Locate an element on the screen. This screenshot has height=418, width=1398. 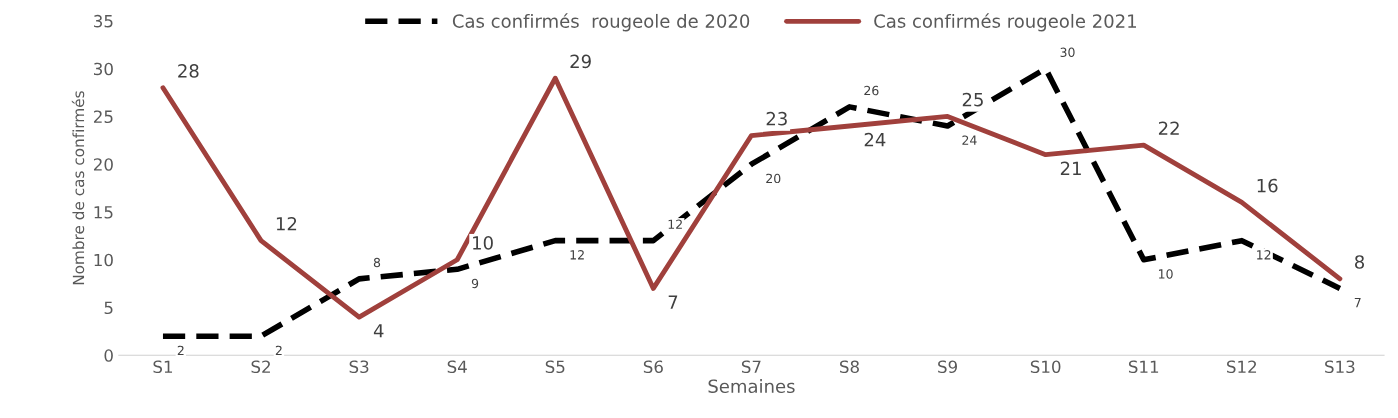
x-tick-label: S11 is located at coordinates (1143, 367).